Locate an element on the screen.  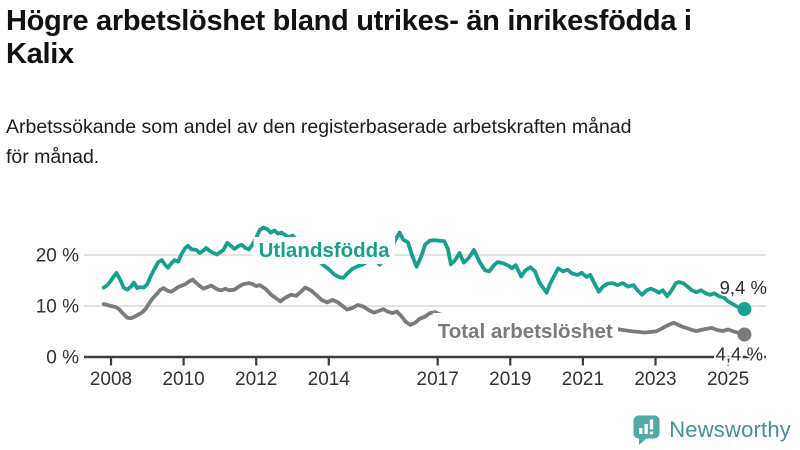
bar-chart-glyph is located at coordinates (646, 426).